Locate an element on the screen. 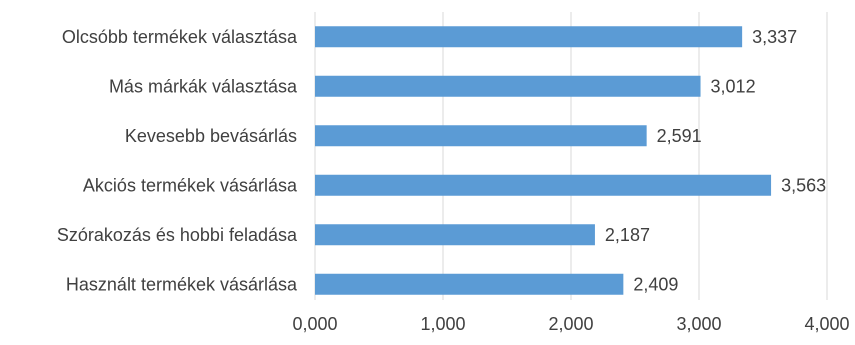 The height and width of the screenshot is (345, 855). category-label: Használt termékek vásárlása is located at coordinates (182, 284).